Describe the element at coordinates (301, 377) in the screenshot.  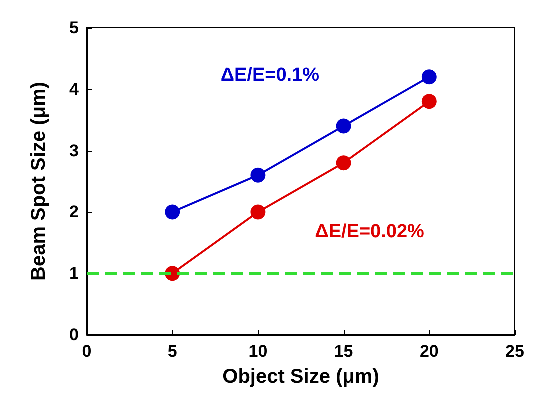
I see `x-axis-title: Object Size (μm)` at that location.